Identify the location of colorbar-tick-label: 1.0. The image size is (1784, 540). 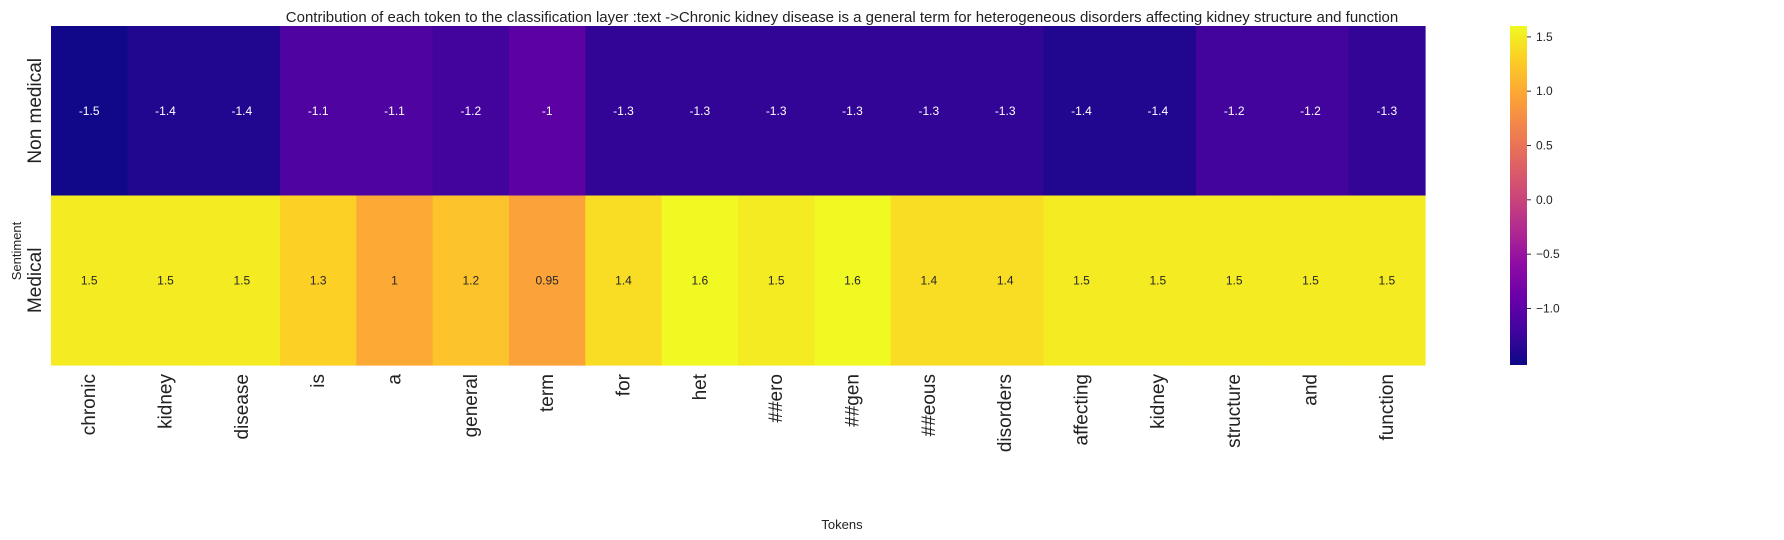
(1544, 91).